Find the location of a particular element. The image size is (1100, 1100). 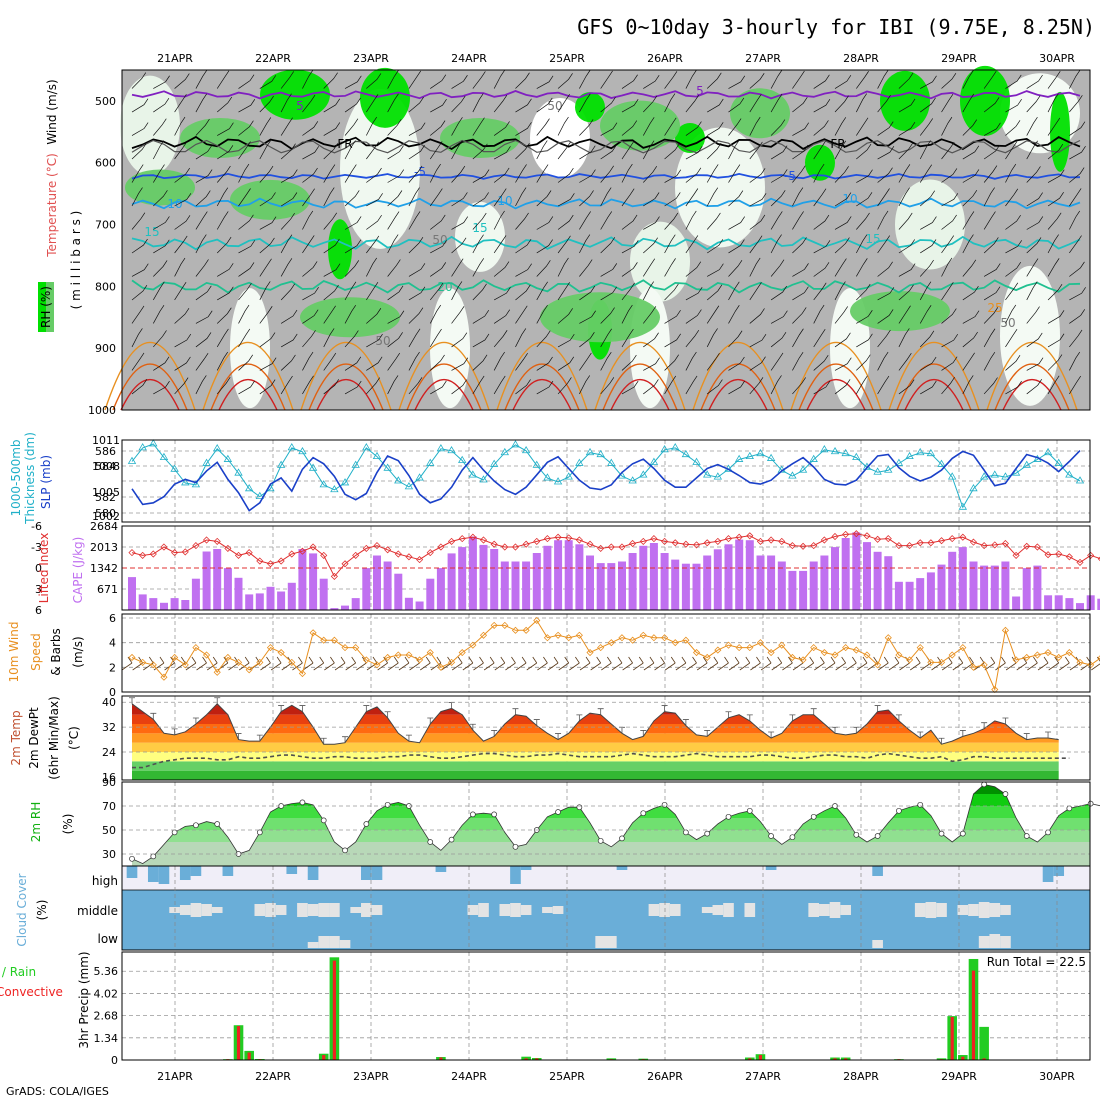

precip-tick: 2.68 is located at coordinates (106, 1016).